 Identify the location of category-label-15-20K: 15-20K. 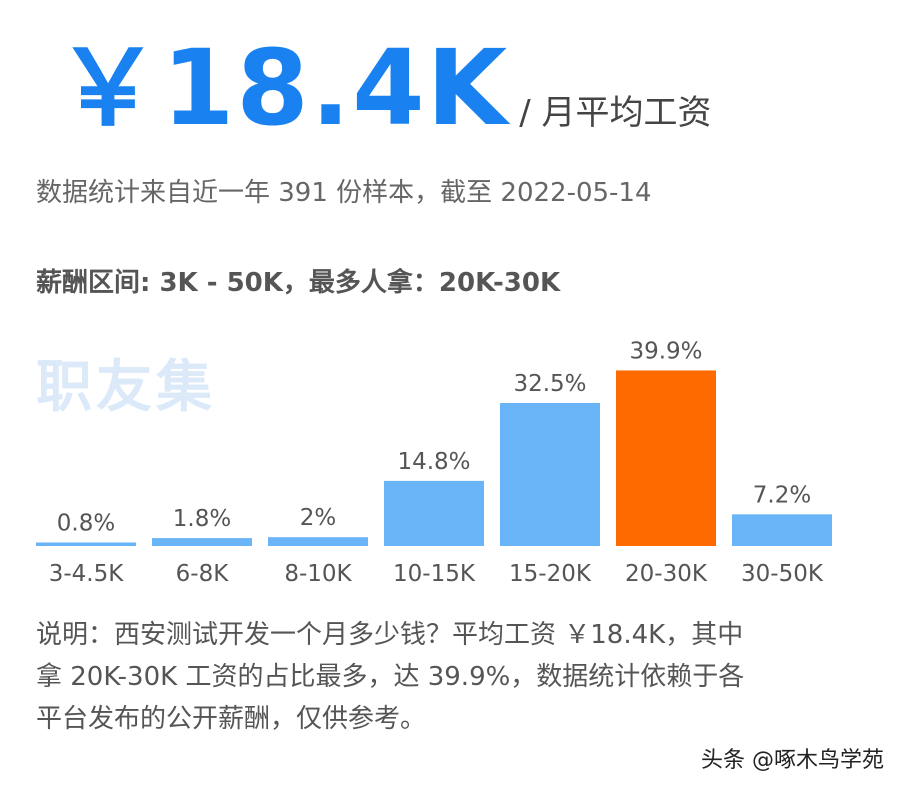
(550, 574).